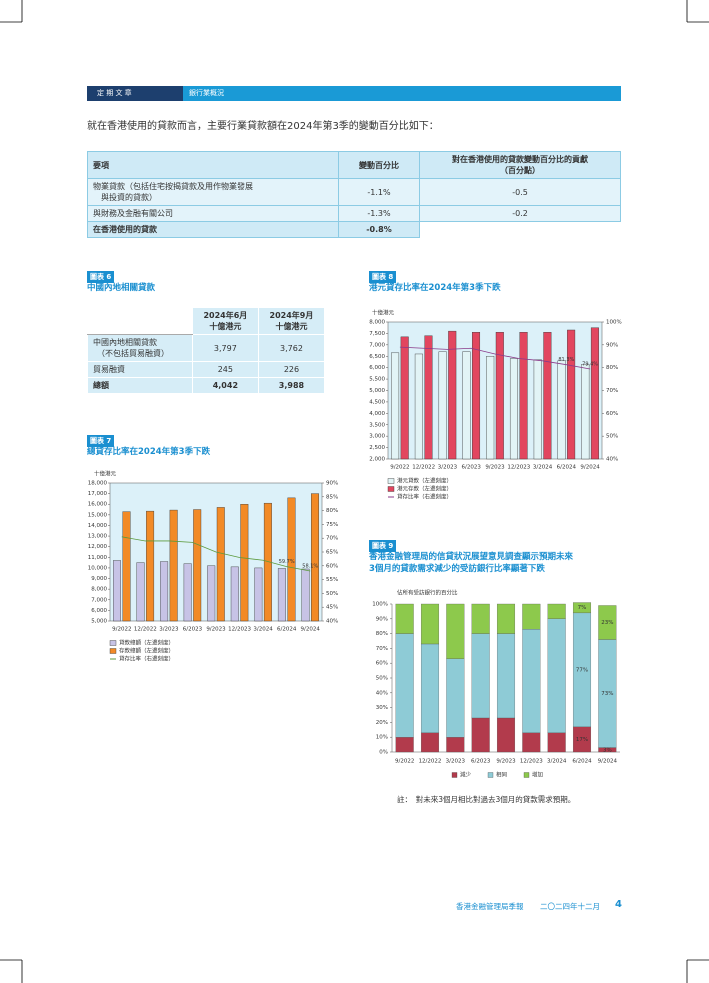  I want to click on tick-label: 90%, so click(382, 619).